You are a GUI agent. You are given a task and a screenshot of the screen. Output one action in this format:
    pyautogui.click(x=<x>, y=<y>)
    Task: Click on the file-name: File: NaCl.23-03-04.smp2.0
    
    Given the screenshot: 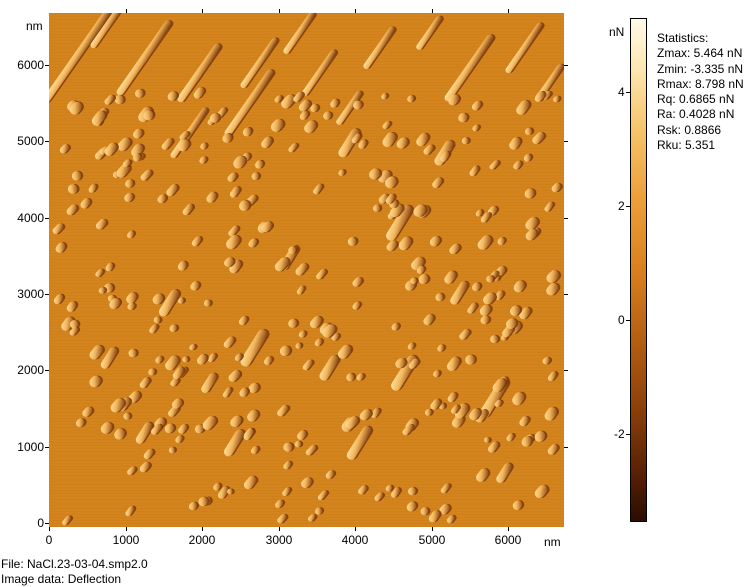 What is the action you would take?
    pyautogui.click(x=74, y=564)
    